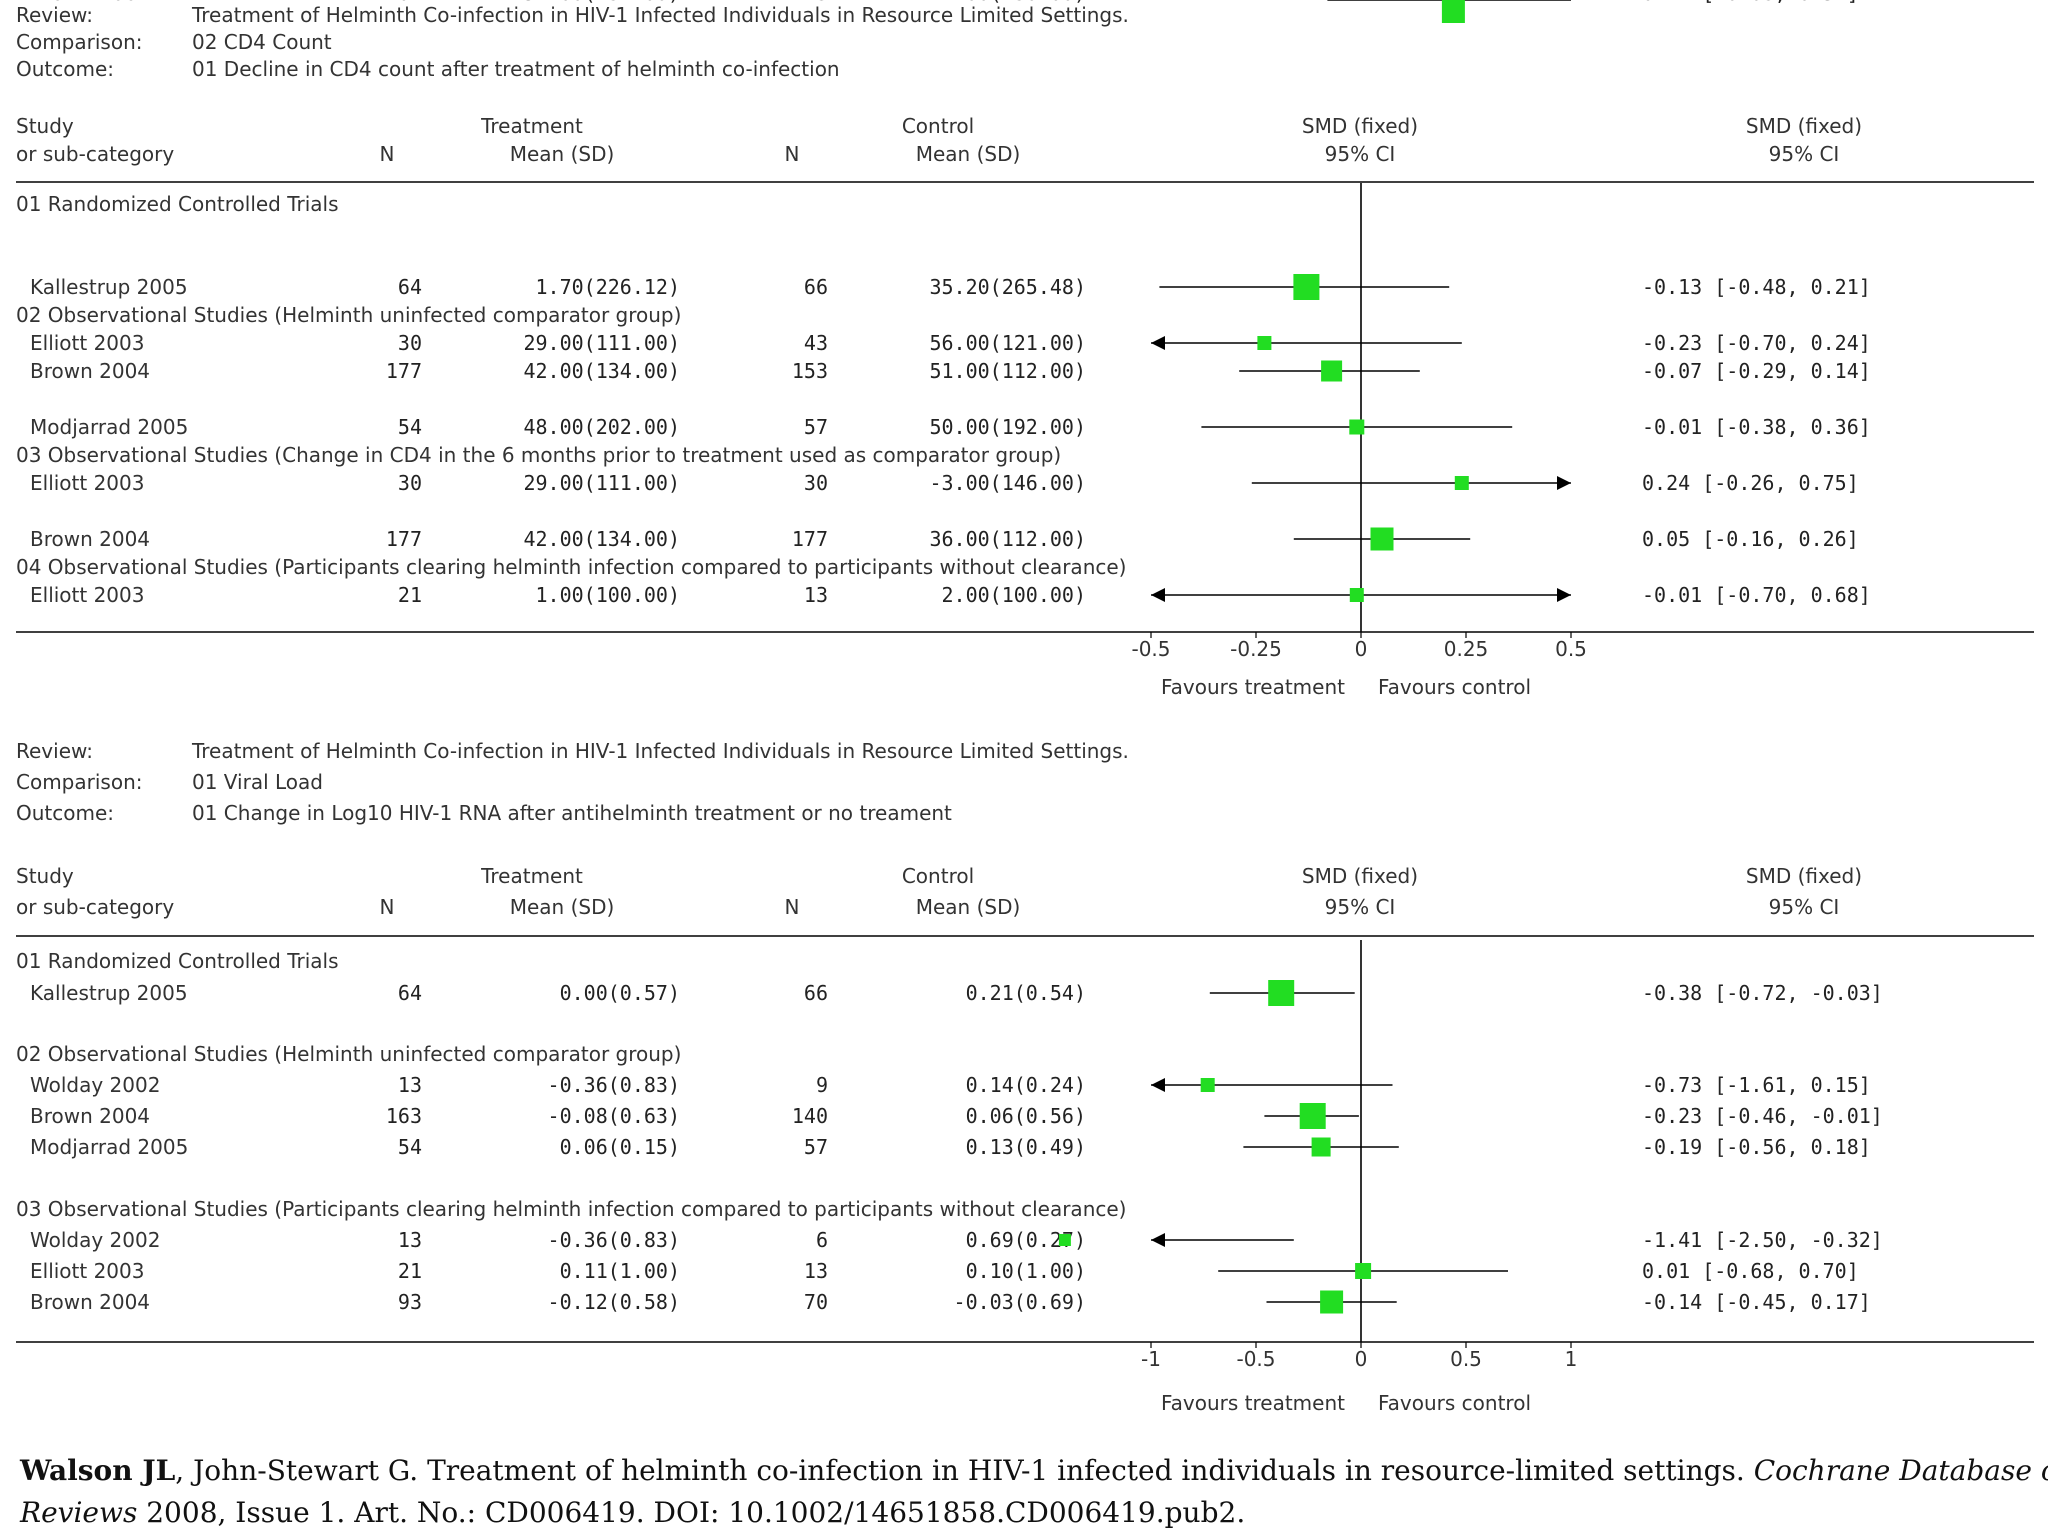 The image size is (2048, 1536). I want to click on study-name: Elliott 2003, so click(87, 1271).